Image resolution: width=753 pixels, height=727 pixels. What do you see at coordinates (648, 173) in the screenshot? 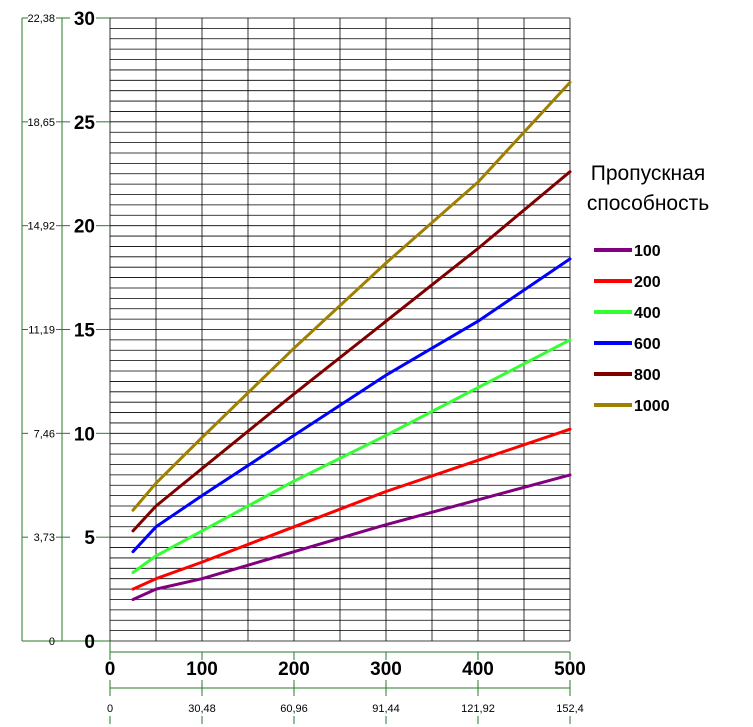
I see `legend-title: Пропускная` at bounding box center [648, 173].